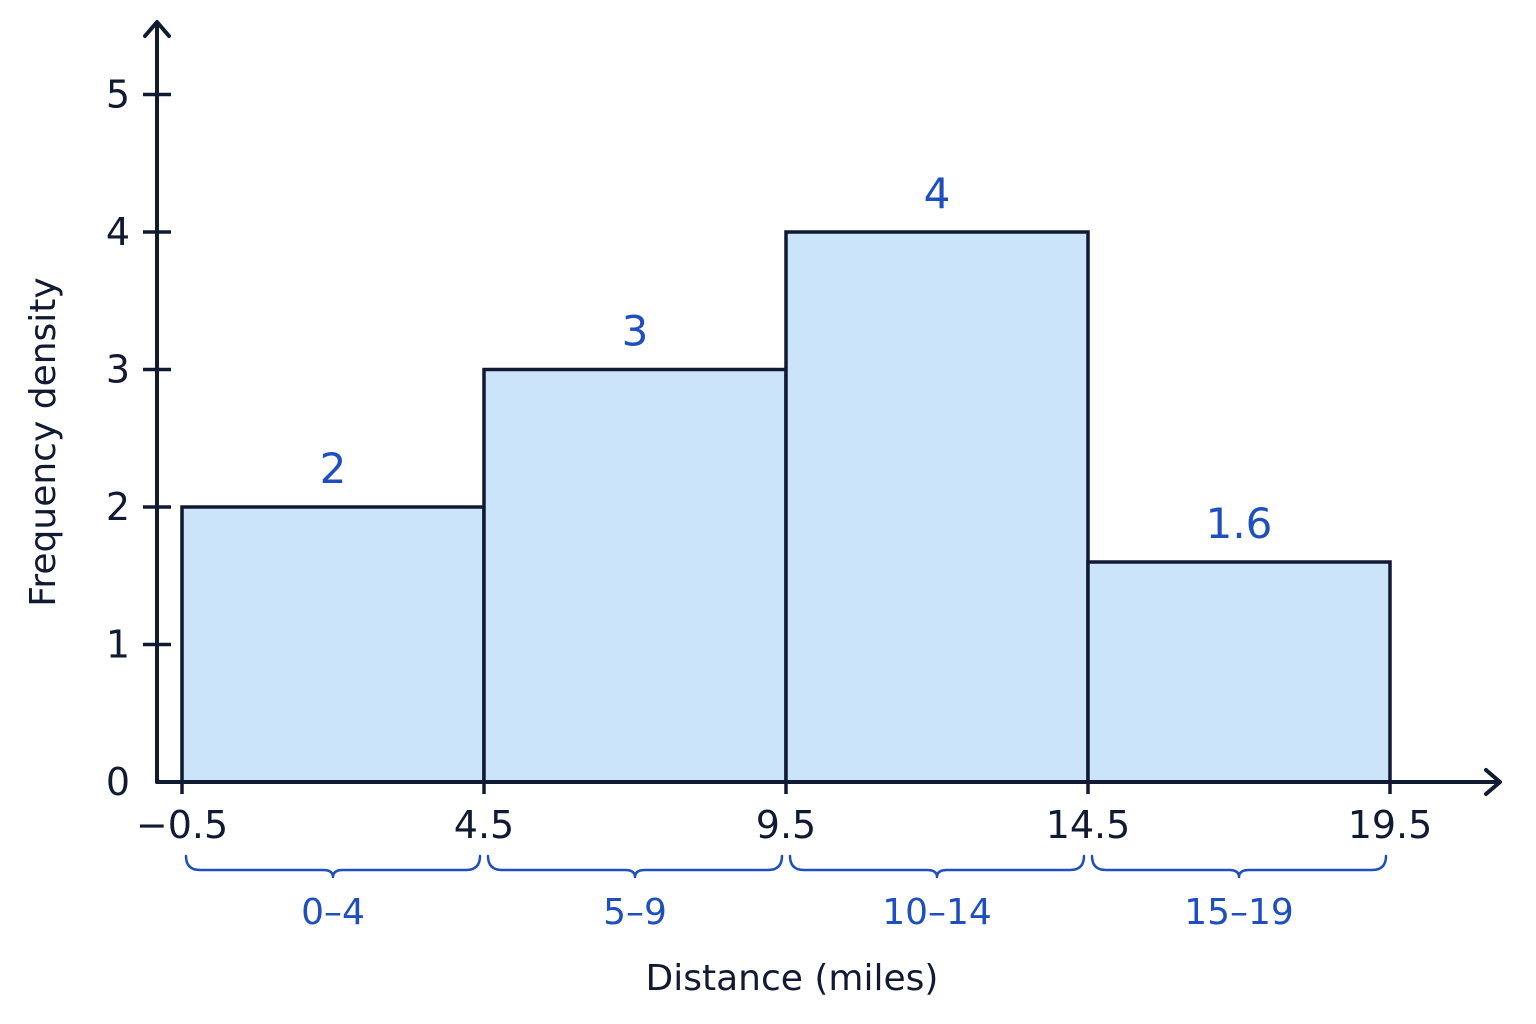 This screenshot has height=1024, width=1536. I want to click on x-tick-label: 14.5, so click(1088, 825).